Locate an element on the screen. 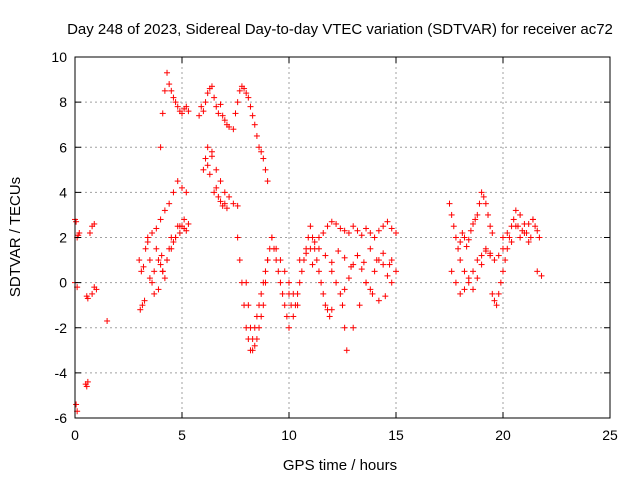  x-tick-label: 20 is located at coordinates (503, 435).